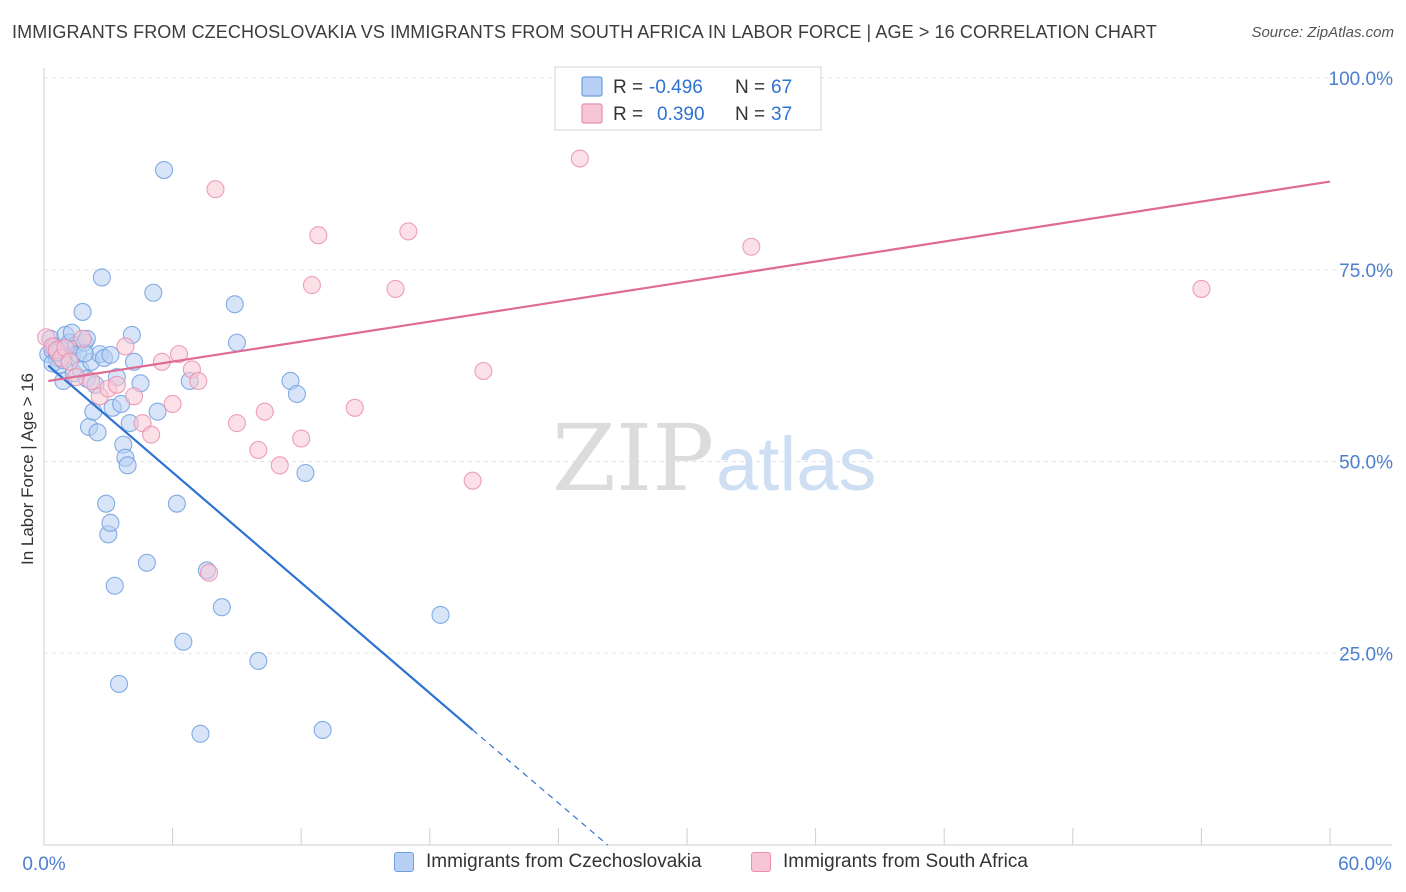  What do you see at coordinates (1365, 864) in the screenshot?
I see `x-tick-label-1: 60.0%` at bounding box center [1365, 864].